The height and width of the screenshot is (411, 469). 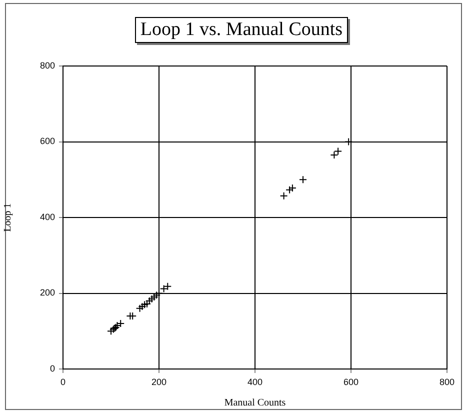 I want to click on y-tick-label: 0, so click(x=52, y=368).